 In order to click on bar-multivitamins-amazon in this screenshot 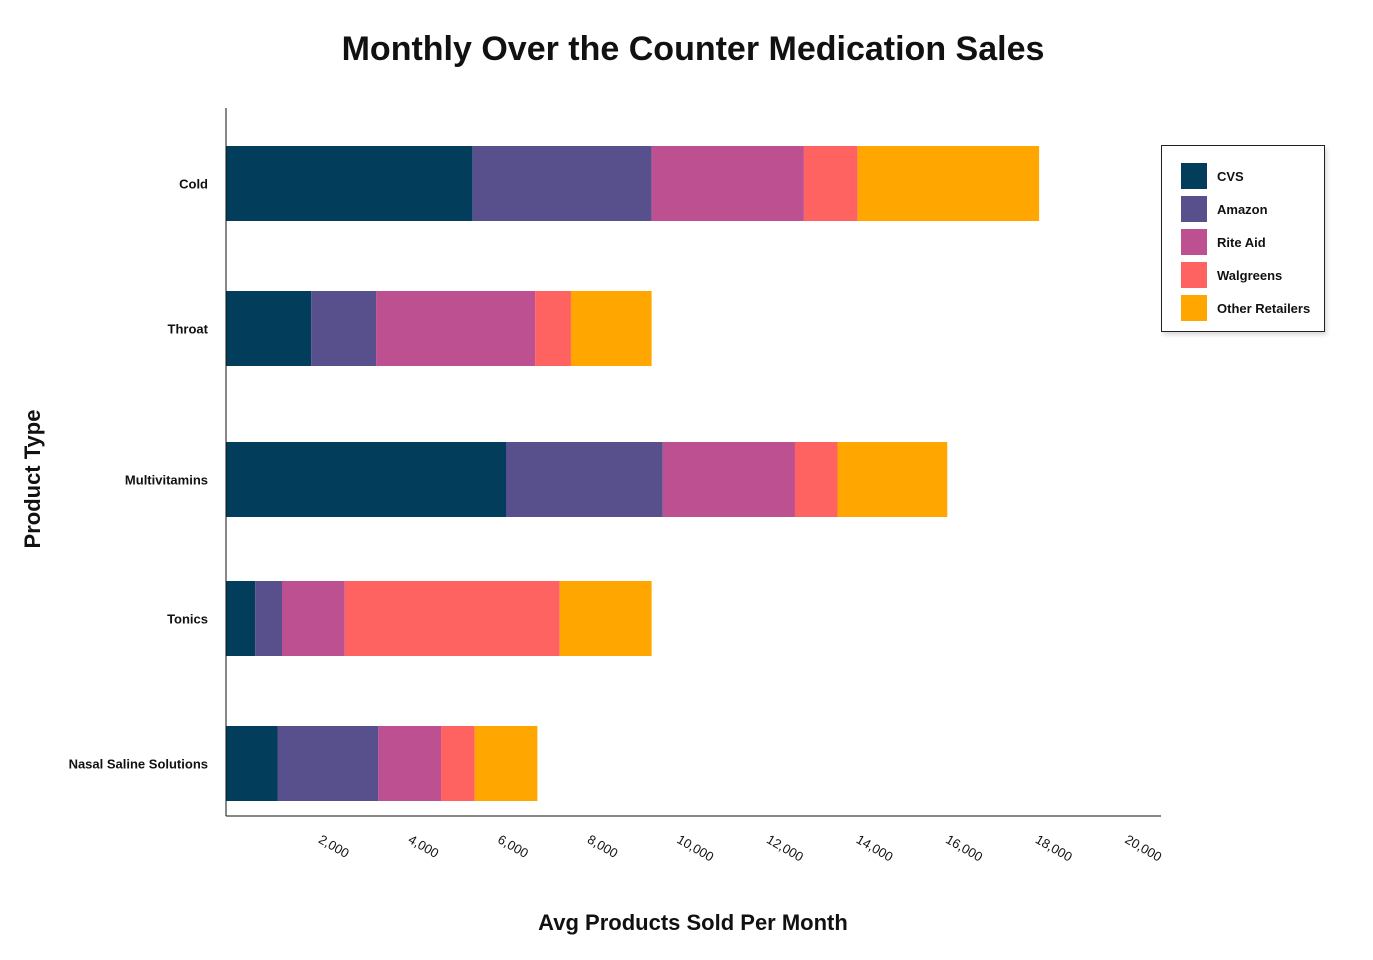, I will do `click(584, 479)`.